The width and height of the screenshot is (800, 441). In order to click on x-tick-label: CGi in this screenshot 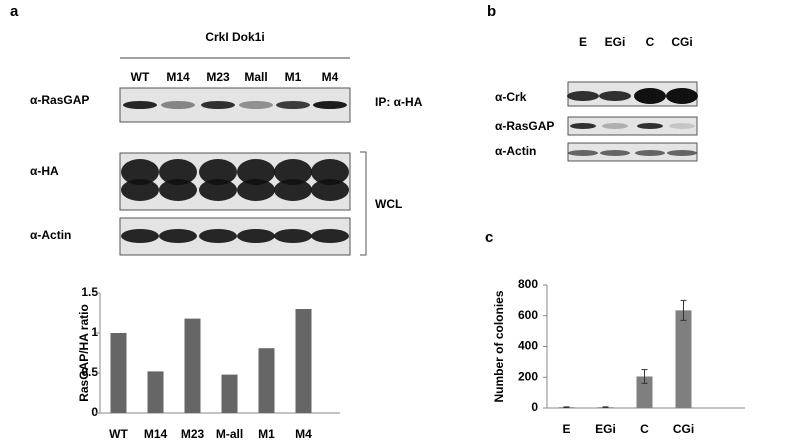, I will do `click(683, 429)`.